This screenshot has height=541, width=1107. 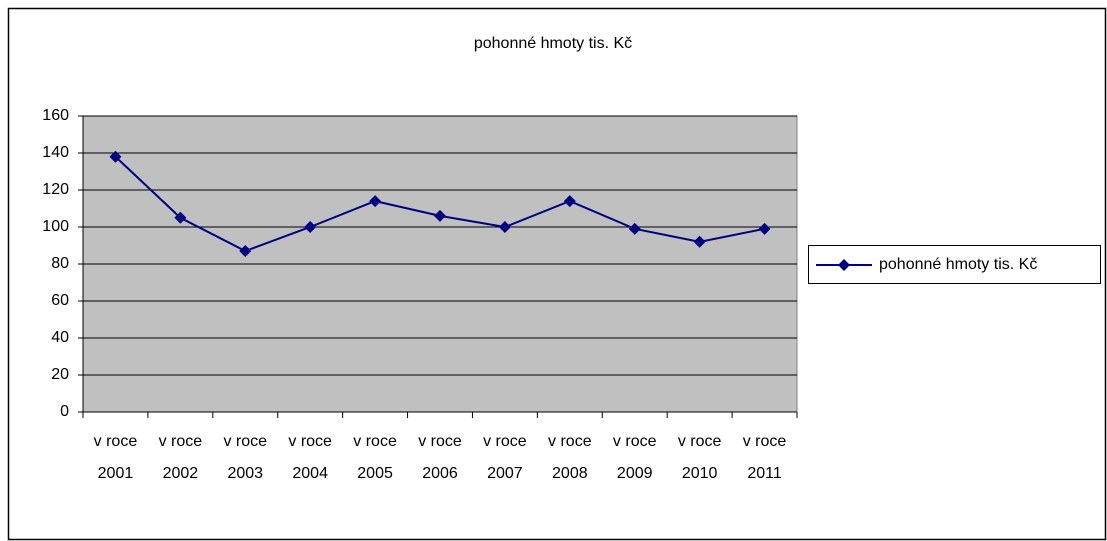 I want to click on x-tick-label: v roce 2003, so click(x=245, y=457).